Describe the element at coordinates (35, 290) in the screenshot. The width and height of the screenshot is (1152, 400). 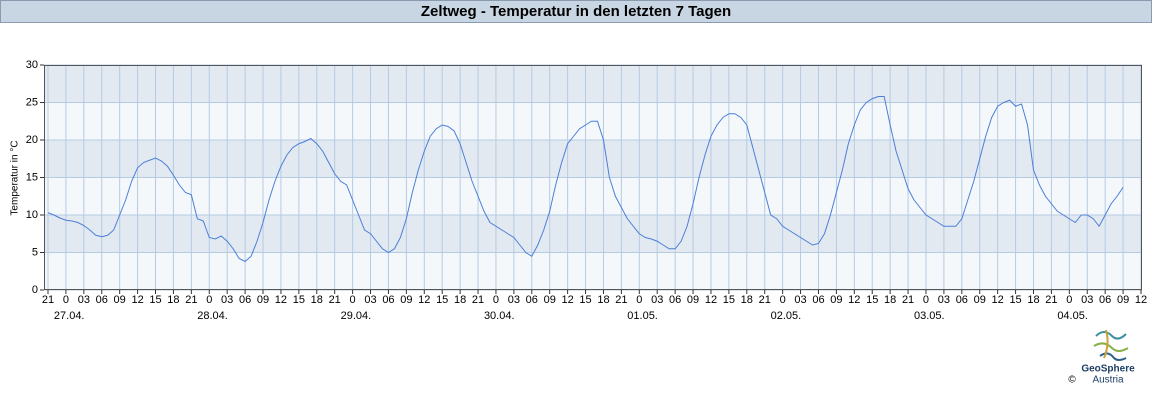
I see `y-tick-label: 0` at that location.